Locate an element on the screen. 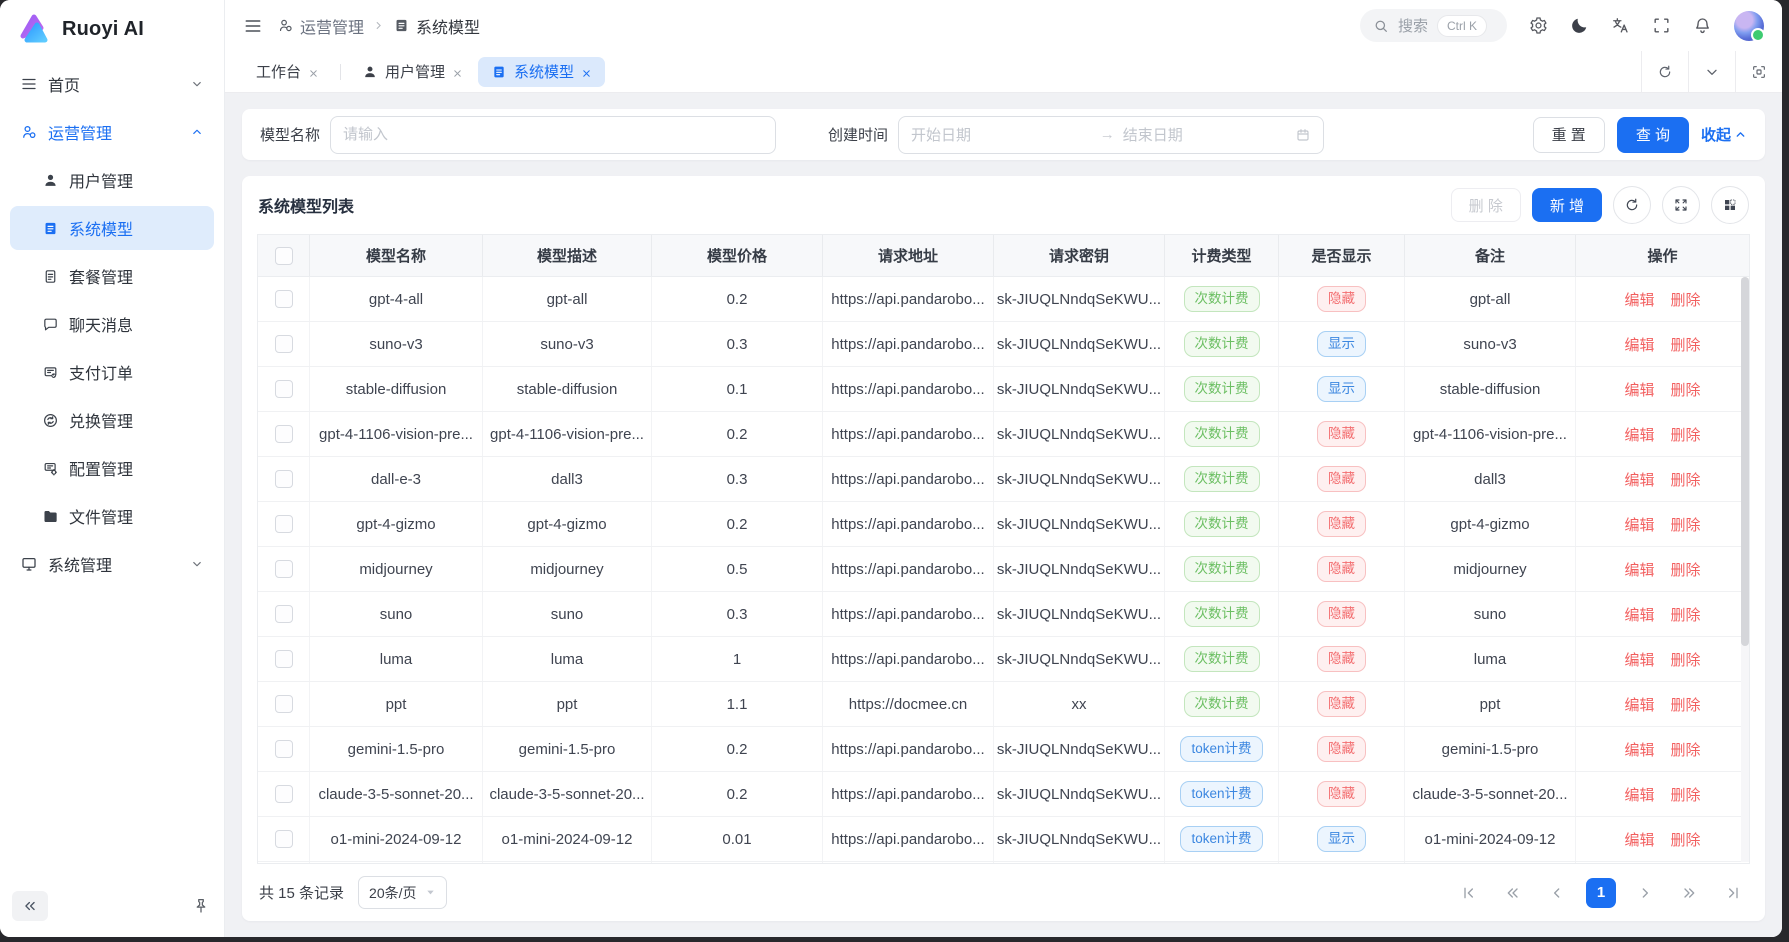 The width and height of the screenshot is (1789, 942). expand-table-button is located at coordinates (1681, 205).